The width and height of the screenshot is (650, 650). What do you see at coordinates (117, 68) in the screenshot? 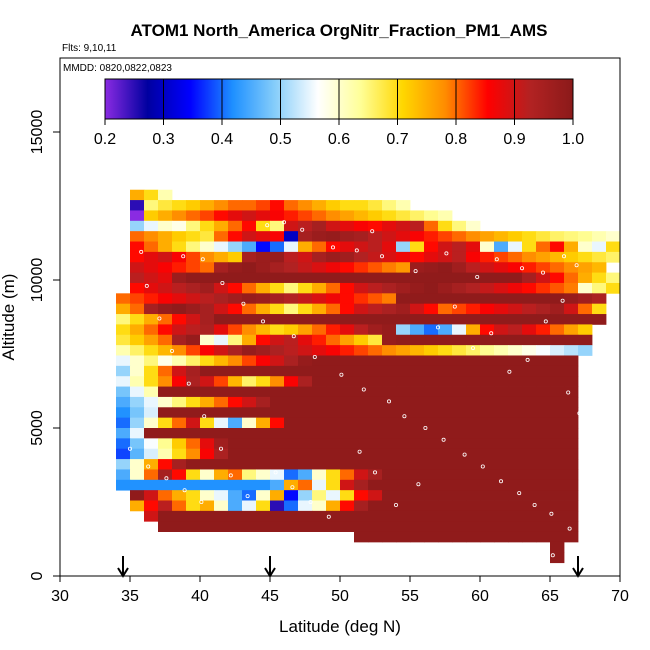
I see `mmdd-label: MMDD: 0820,0822,0823` at bounding box center [117, 68].